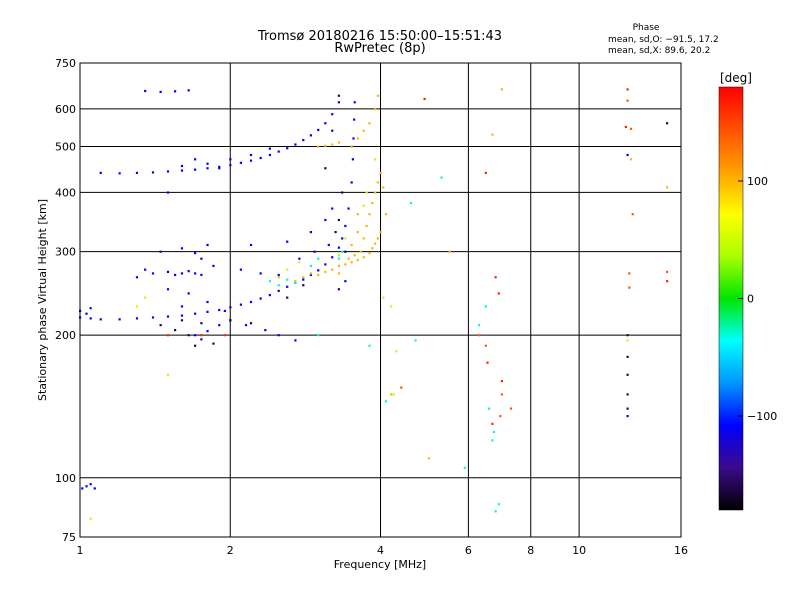 Image resolution: width=800 pixels, height=600 pixels. I want to click on y-tick-label: 200, so click(65, 335).